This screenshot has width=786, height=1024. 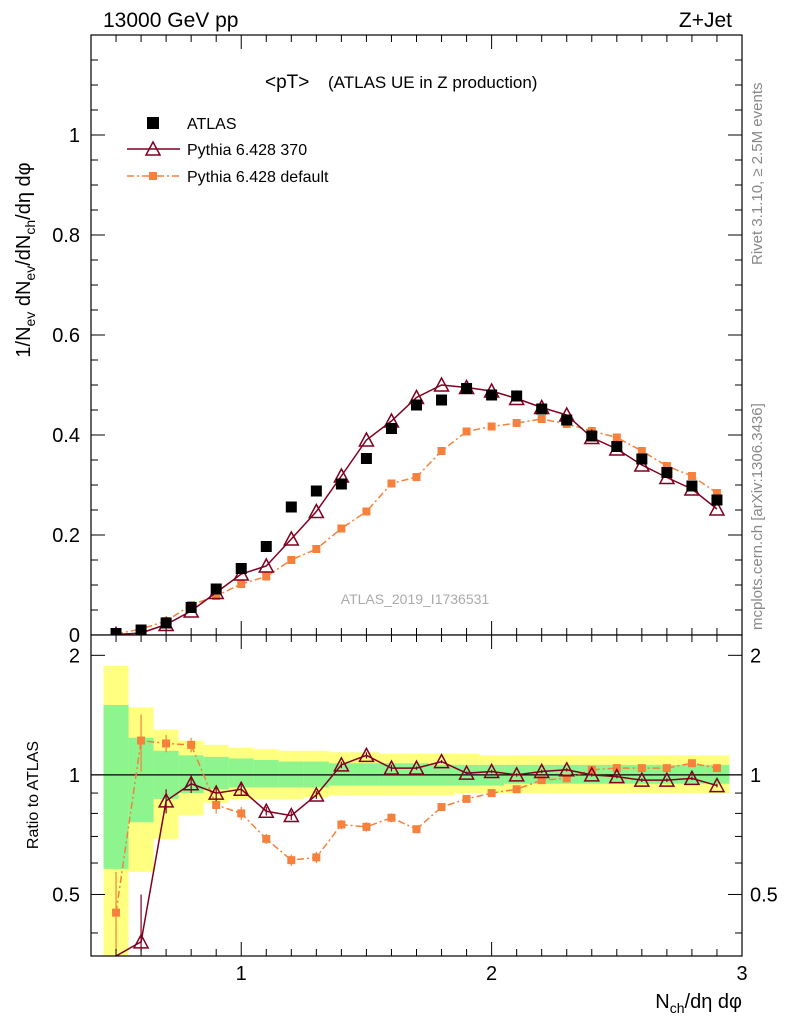 What do you see at coordinates (757, 516) in the screenshot?
I see `mcplots-source-label: mcplots.cern.ch [arXiv:1306.3436]` at bounding box center [757, 516].